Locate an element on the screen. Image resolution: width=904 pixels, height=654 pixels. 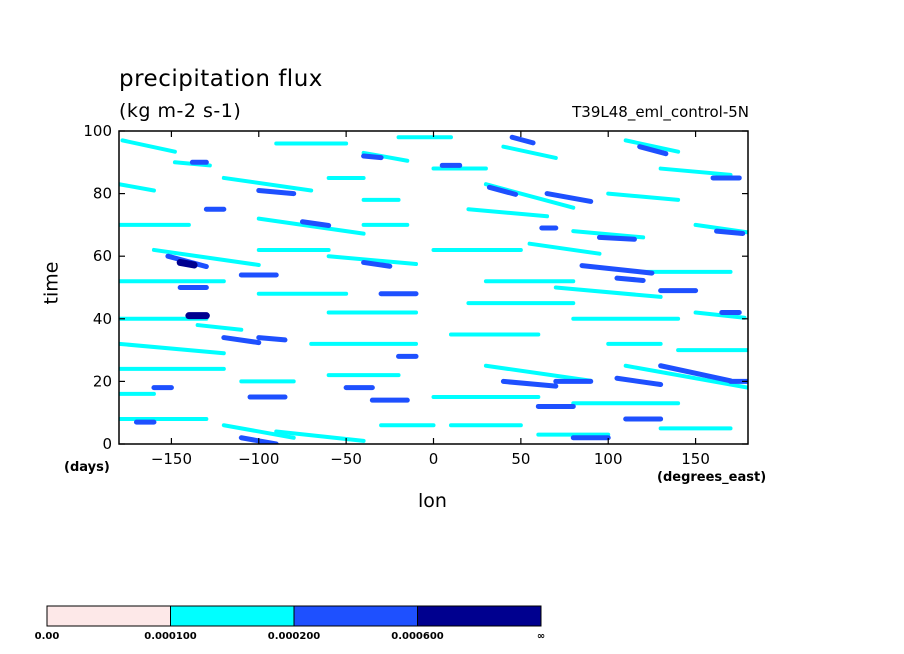
colorbar-label: 0.00 is located at coordinates (47, 636).